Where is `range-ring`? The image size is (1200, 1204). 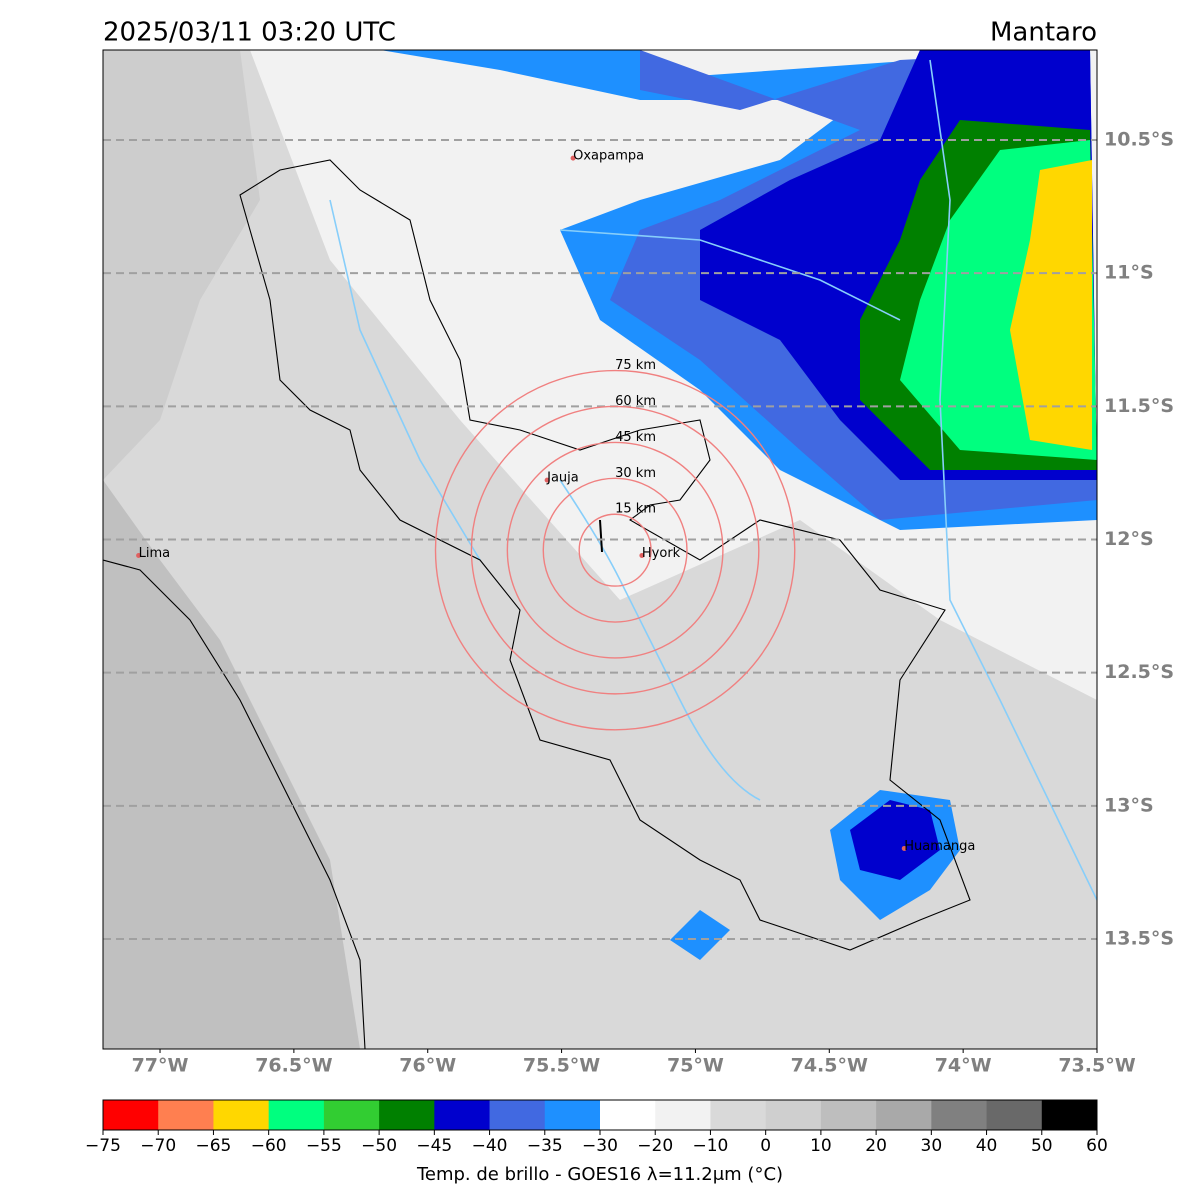 range-ring is located at coordinates (615, 550).